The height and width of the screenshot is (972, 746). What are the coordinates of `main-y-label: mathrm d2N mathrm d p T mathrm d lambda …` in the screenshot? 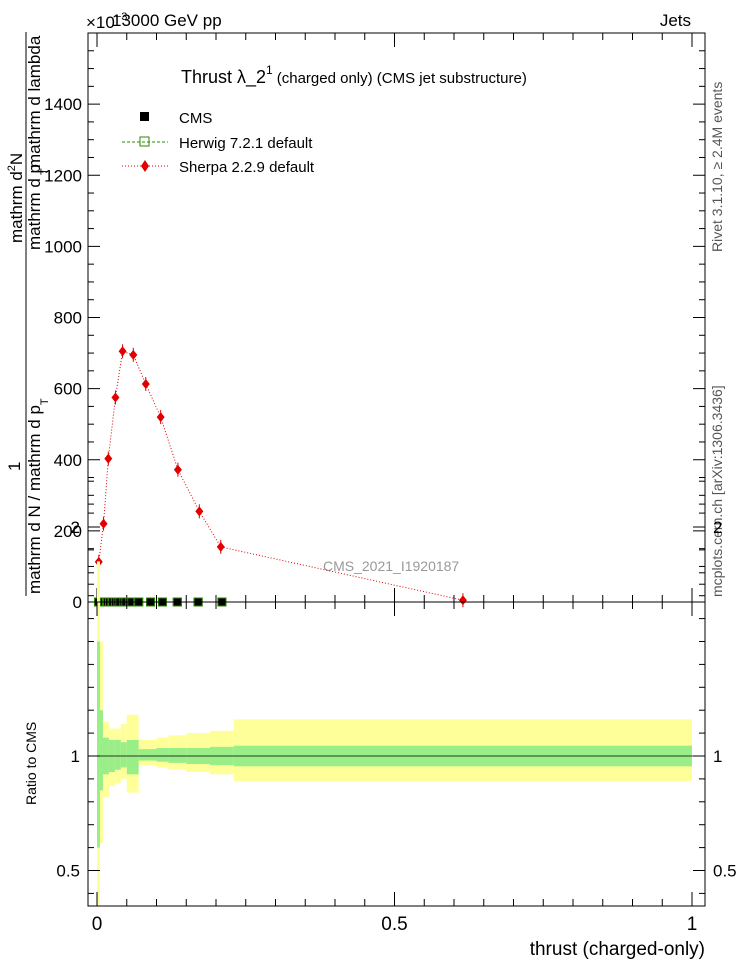 It's located at (28, 314).